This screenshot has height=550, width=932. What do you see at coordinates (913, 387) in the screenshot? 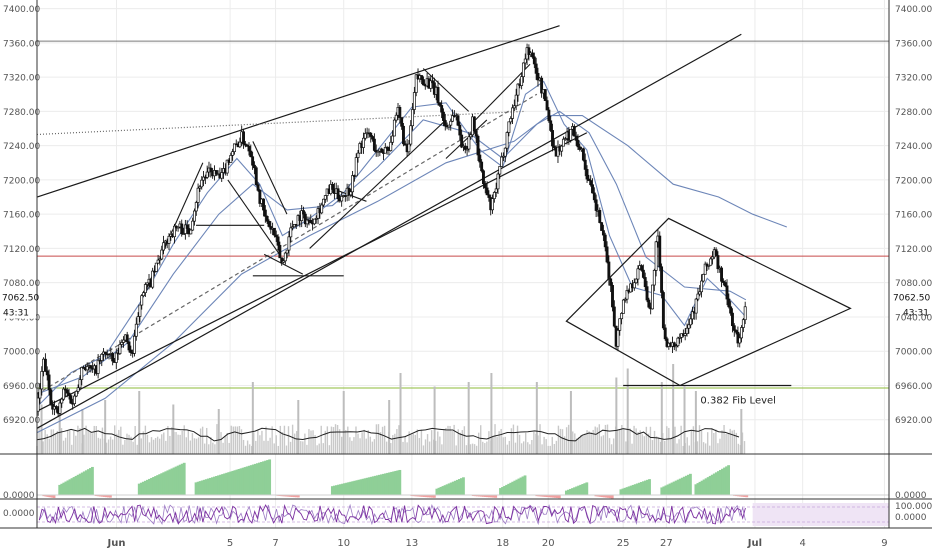
I see `price-tick-right: 6960.00` at bounding box center [913, 387].